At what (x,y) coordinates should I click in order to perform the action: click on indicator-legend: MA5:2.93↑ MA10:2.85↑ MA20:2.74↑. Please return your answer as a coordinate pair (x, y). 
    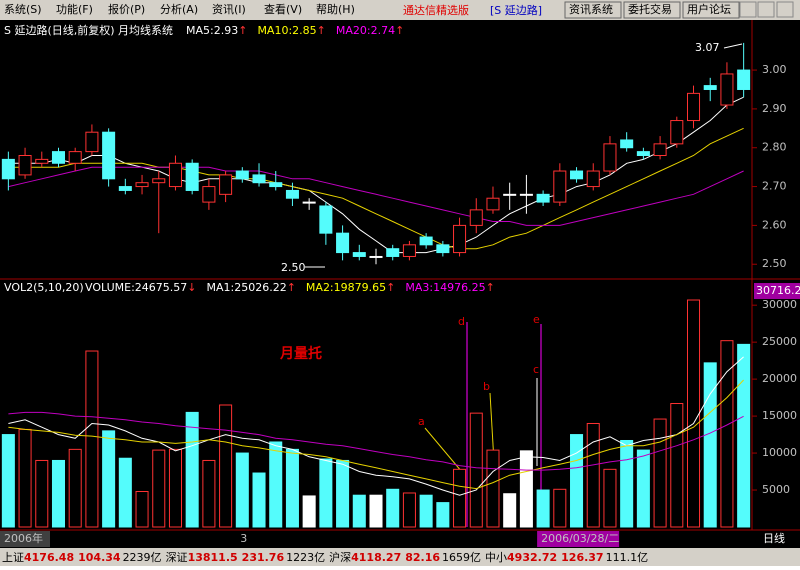
    Looking at the image, I should click on (295, 30).